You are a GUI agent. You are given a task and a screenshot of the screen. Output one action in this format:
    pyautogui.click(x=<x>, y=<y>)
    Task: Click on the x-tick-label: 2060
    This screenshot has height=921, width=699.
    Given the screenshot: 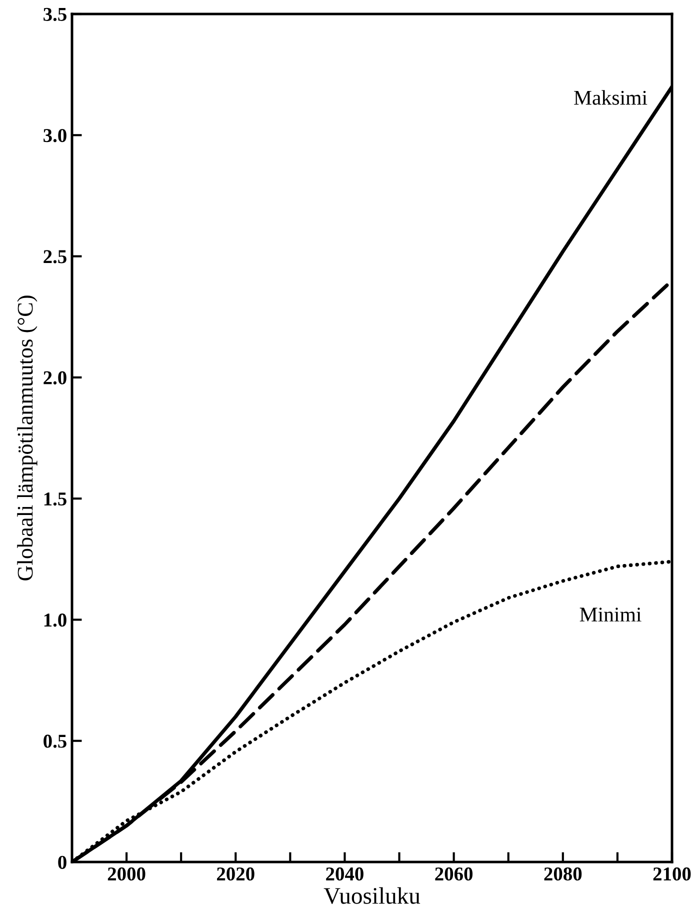 What is the action you would take?
    pyautogui.click(x=454, y=874)
    